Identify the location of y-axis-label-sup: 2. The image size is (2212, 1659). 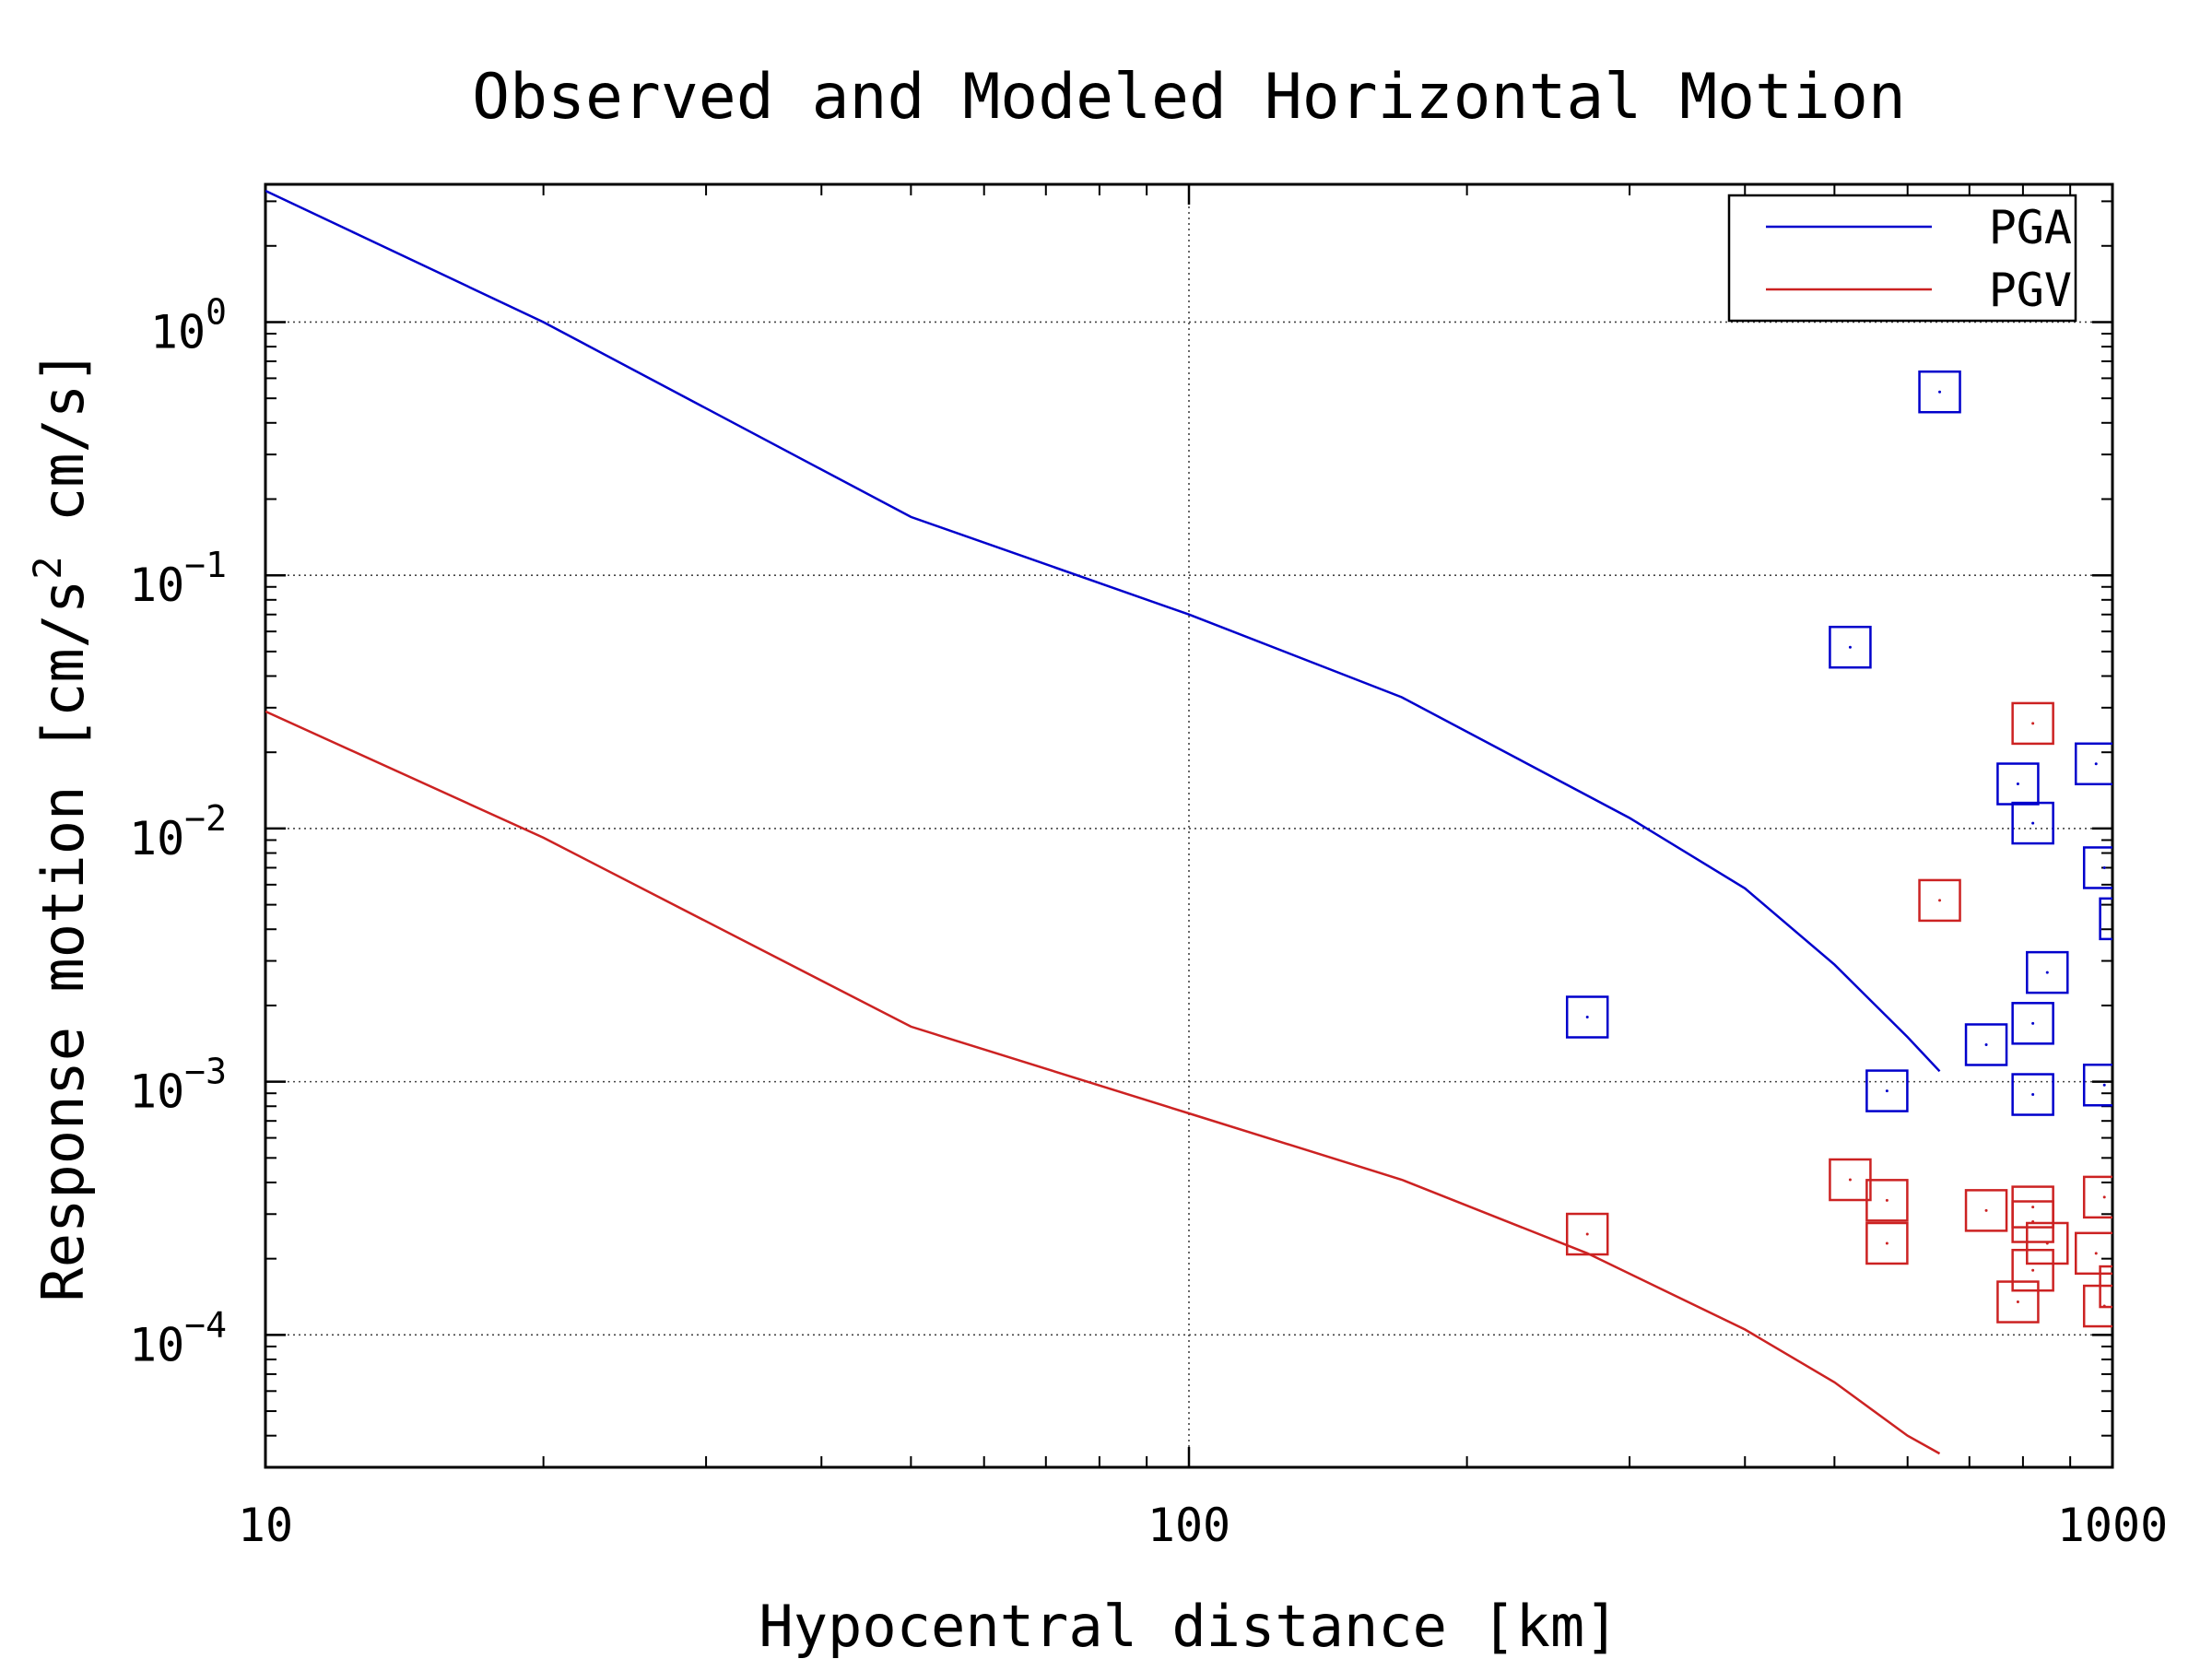
(47, 567).